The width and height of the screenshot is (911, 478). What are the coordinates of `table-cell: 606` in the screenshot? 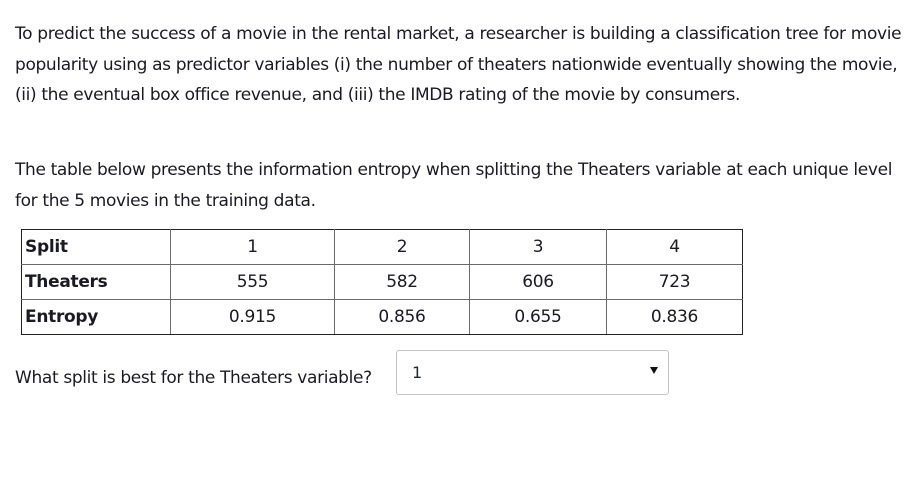 It's located at (538, 282).